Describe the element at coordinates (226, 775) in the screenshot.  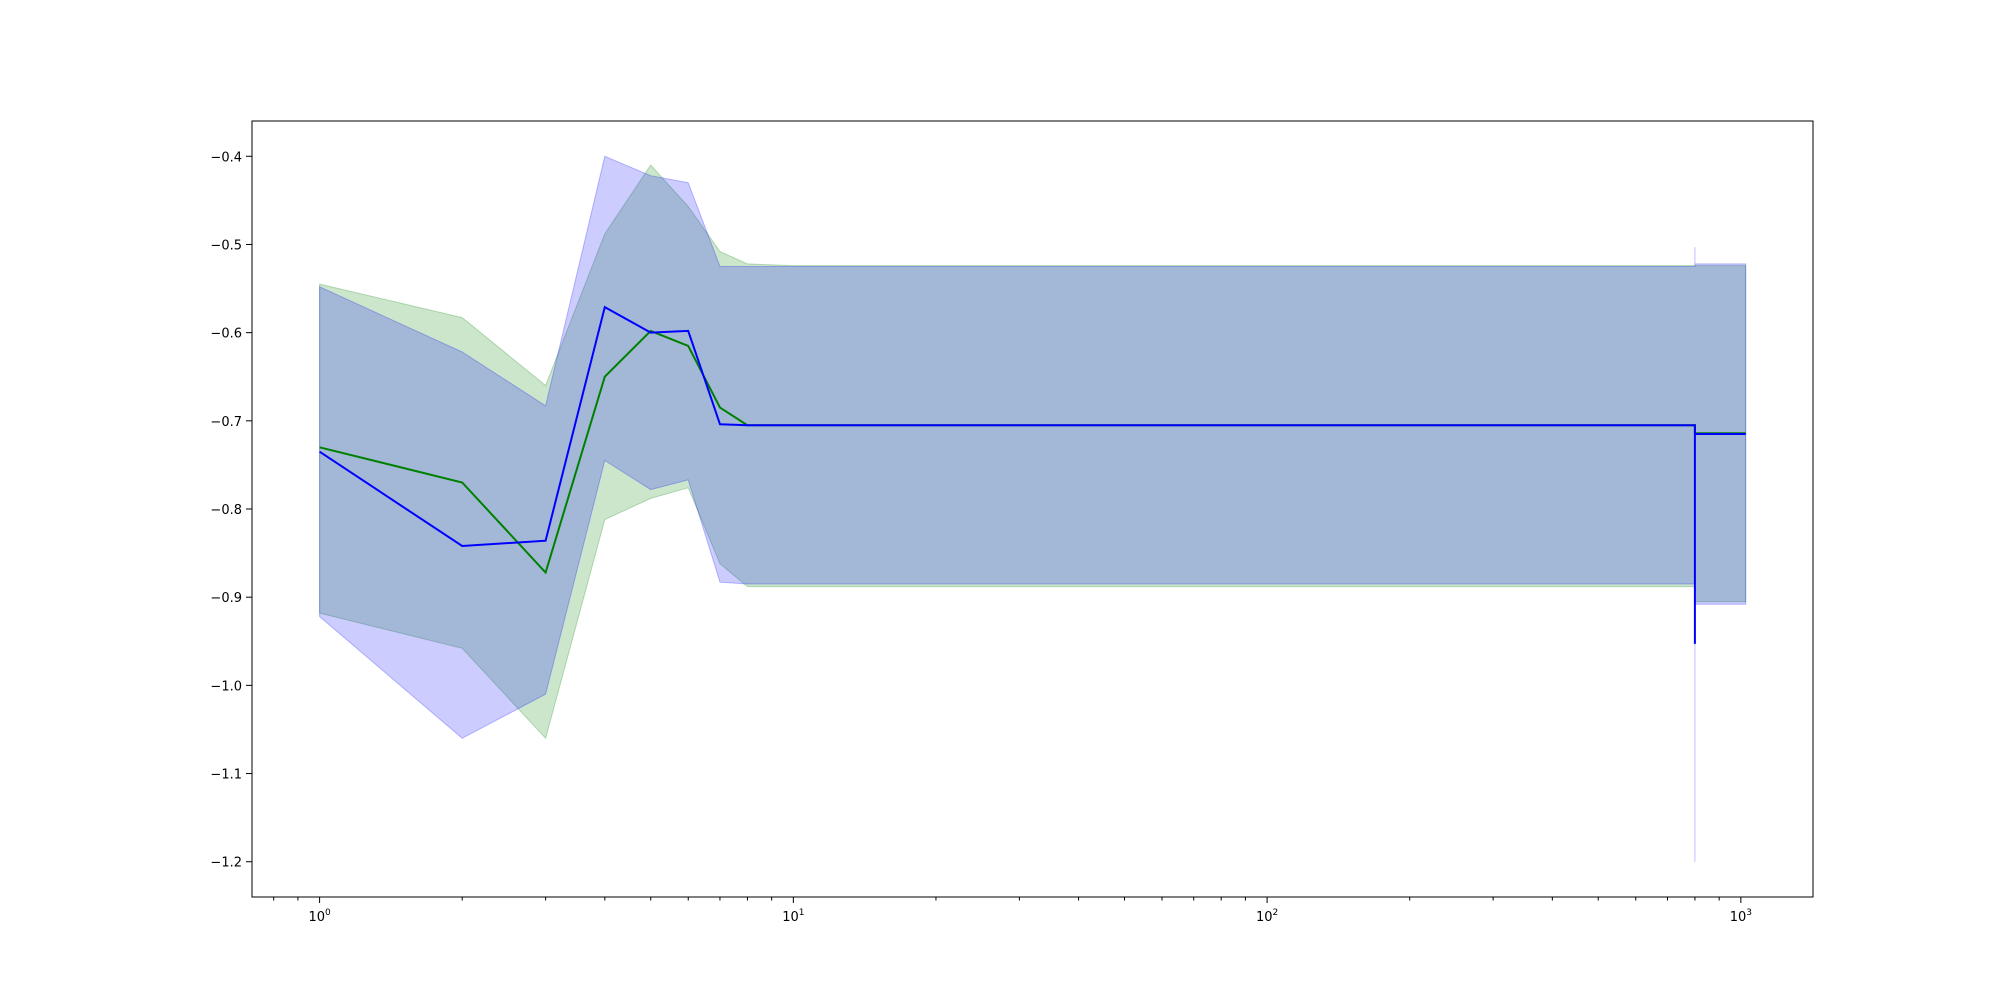
I see `y-tick-label: −1.1` at that location.